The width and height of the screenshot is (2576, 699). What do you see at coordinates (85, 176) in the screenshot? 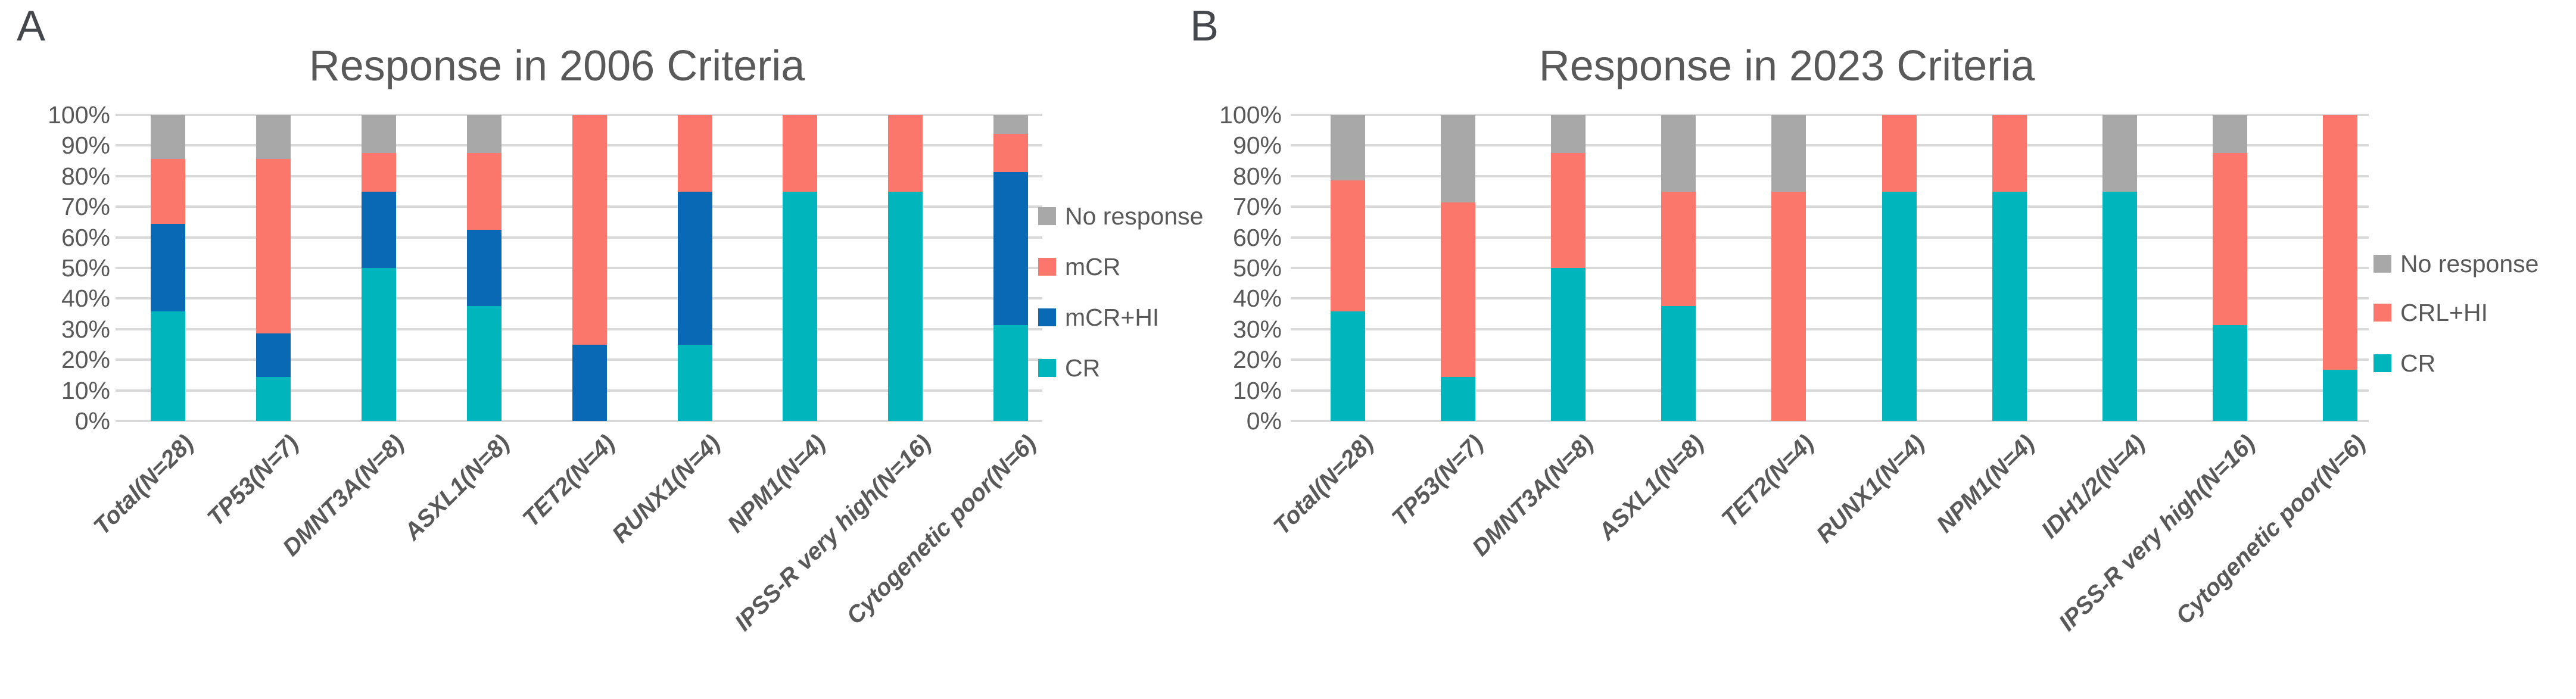
I see `y-axis-label-80: 80%` at bounding box center [85, 176].